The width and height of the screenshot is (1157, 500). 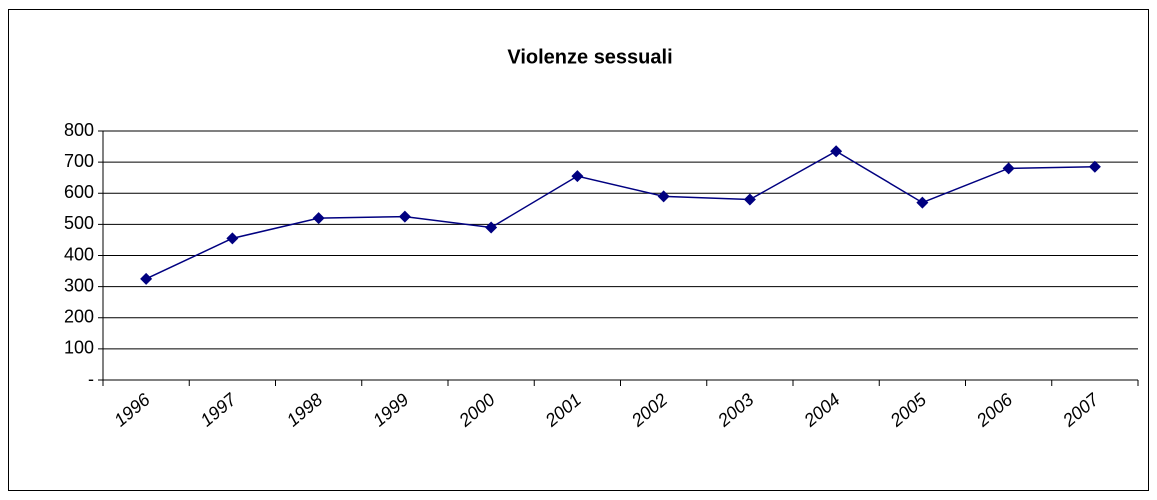 I want to click on y-tick-label: 800, so click(x=79, y=130).